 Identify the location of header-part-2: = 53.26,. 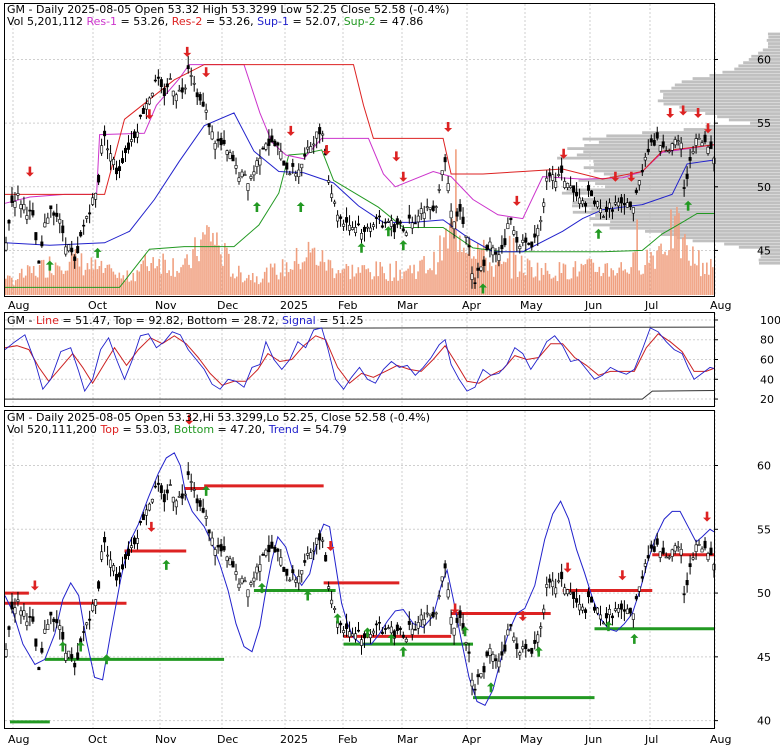
(144, 21).